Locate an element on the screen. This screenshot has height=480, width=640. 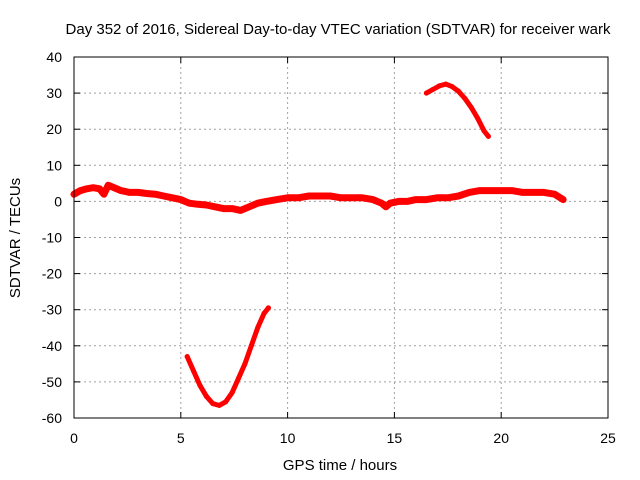
x-tick-label: 0 is located at coordinates (74, 438).